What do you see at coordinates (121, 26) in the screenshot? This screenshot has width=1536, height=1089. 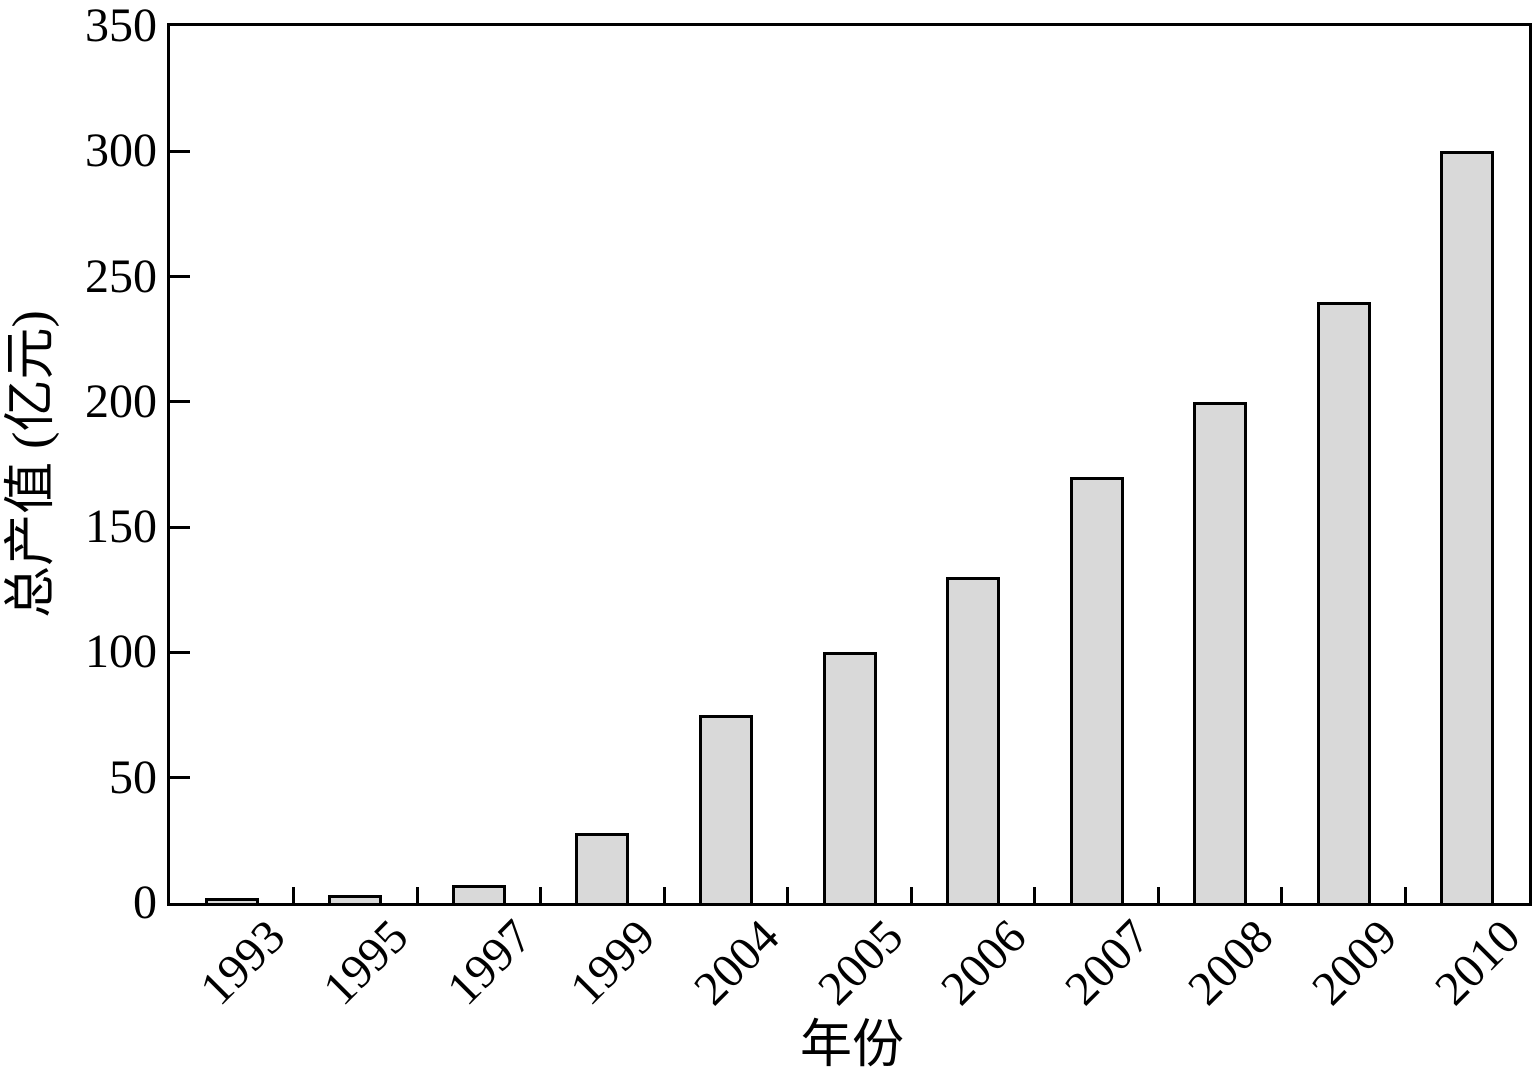 I see `y-tick-label: 350` at bounding box center [121, 26].